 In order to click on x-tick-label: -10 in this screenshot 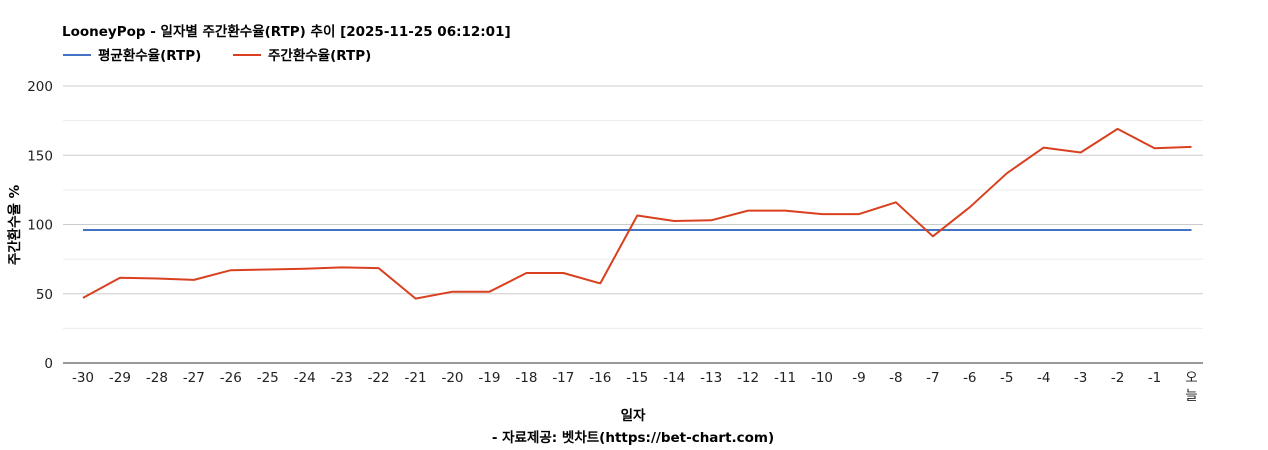, I will do `click(822, 378)`.